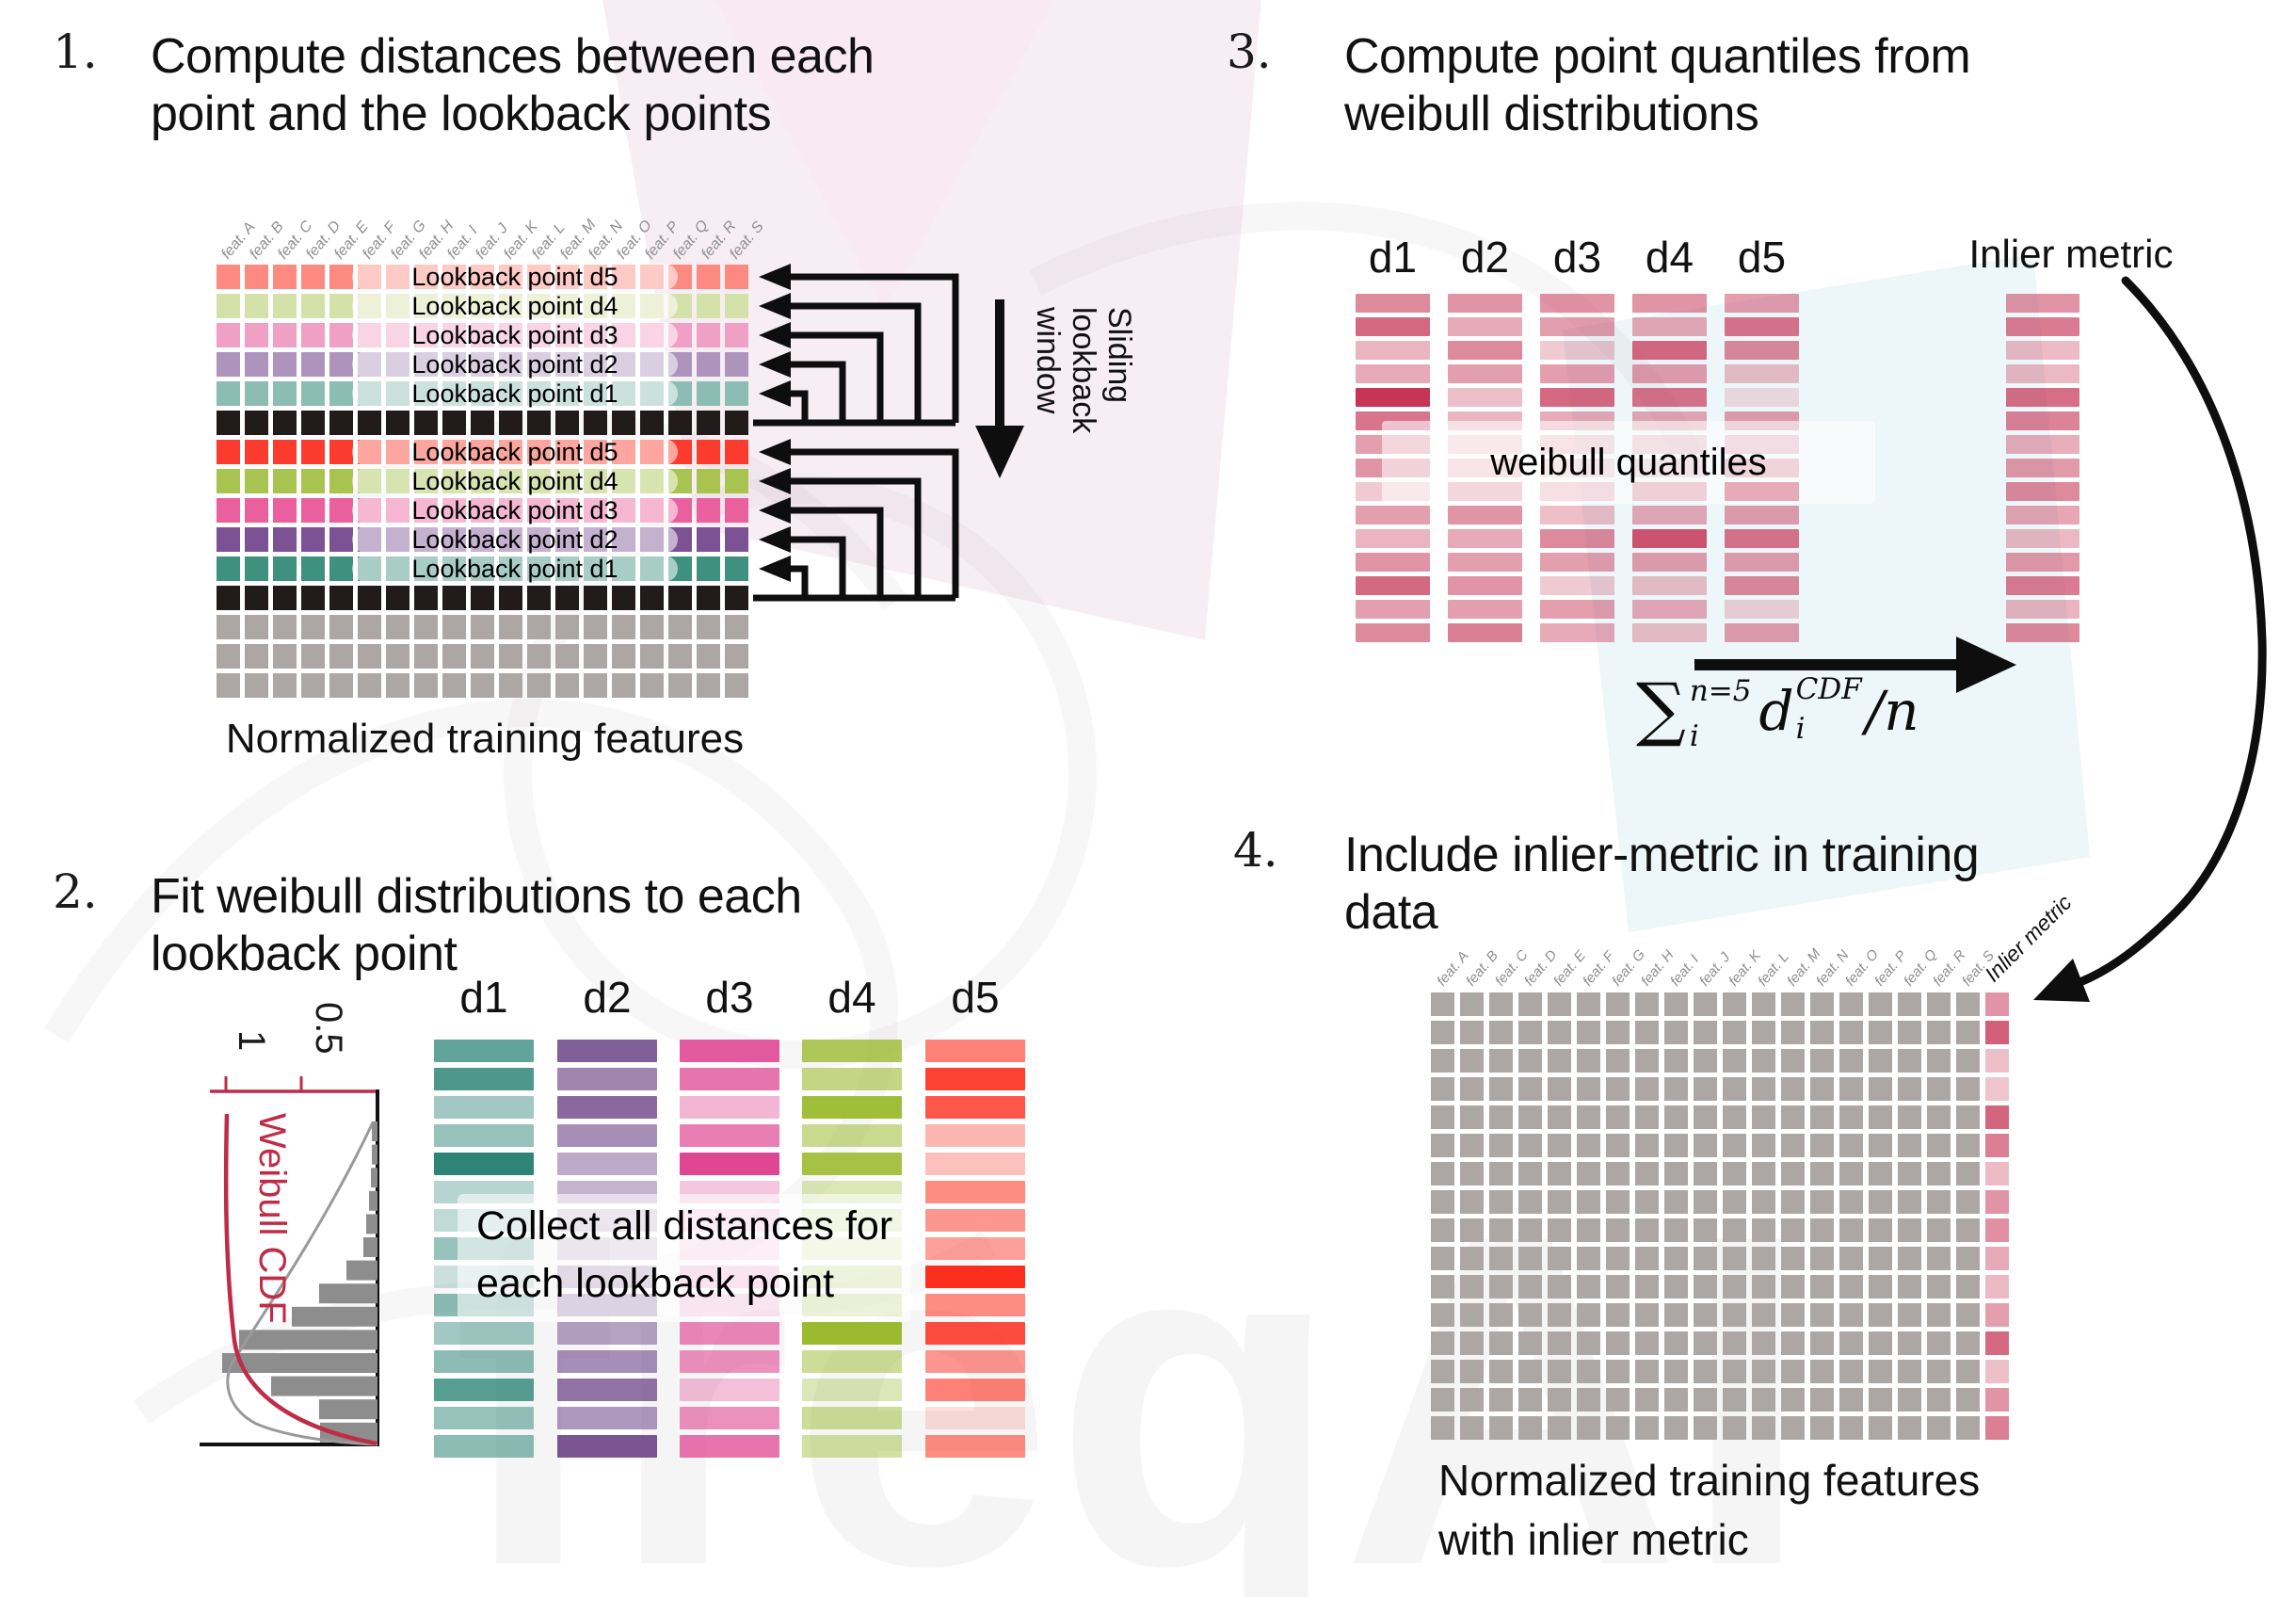 The height and width of the screenshot is (1597, 2296). I want to click on feature-column-label: feat. B, so click(267, 240).